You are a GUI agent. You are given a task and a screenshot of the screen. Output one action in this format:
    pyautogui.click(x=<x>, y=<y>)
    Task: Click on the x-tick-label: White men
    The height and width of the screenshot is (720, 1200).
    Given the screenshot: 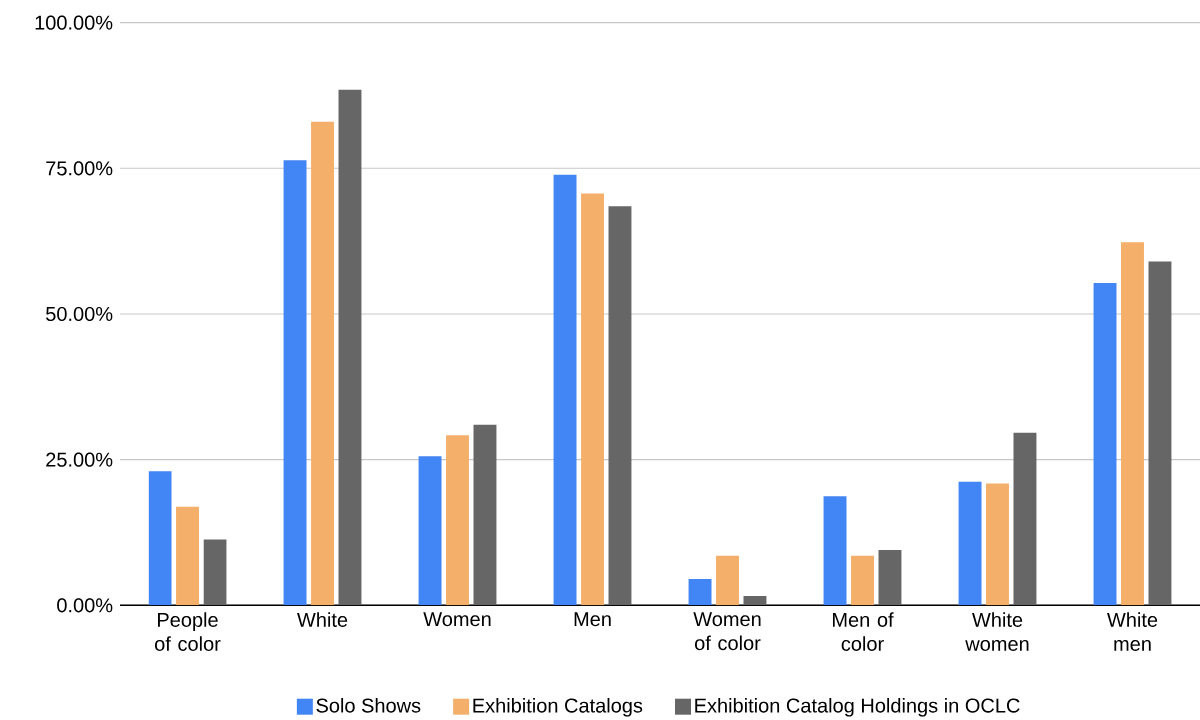 What is the action you would take?
    pyautogui.click(x=1132, y=631)
    